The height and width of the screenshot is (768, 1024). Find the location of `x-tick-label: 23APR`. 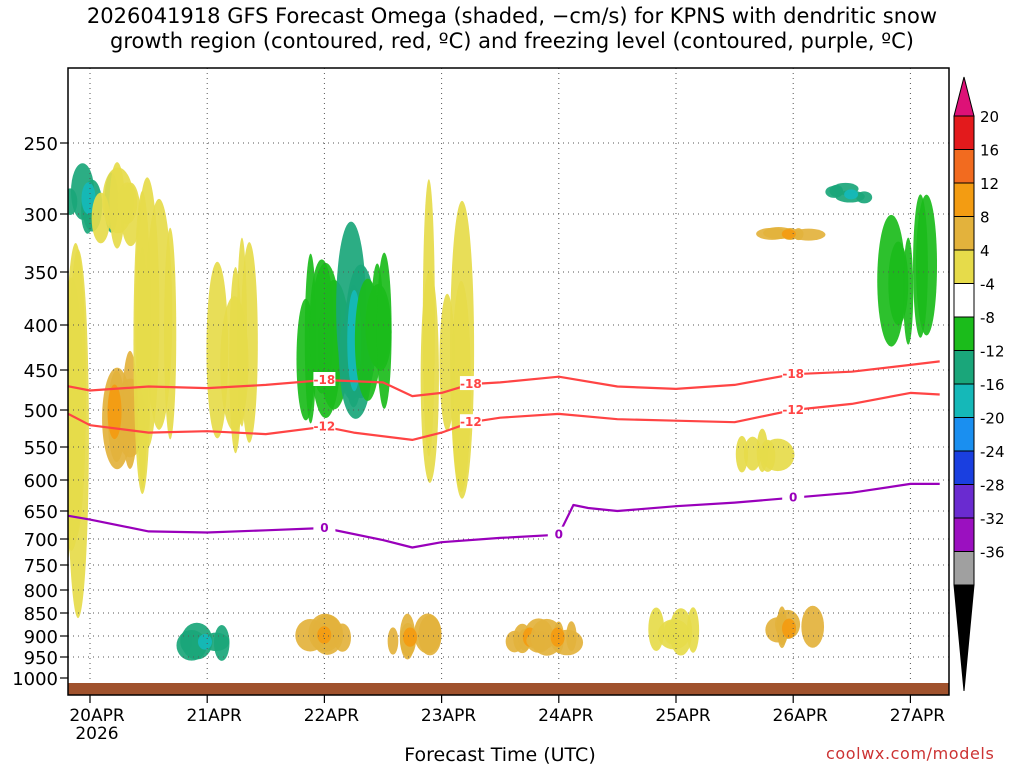

x-tick-label: 23APR is located at coordinates (449, 716).